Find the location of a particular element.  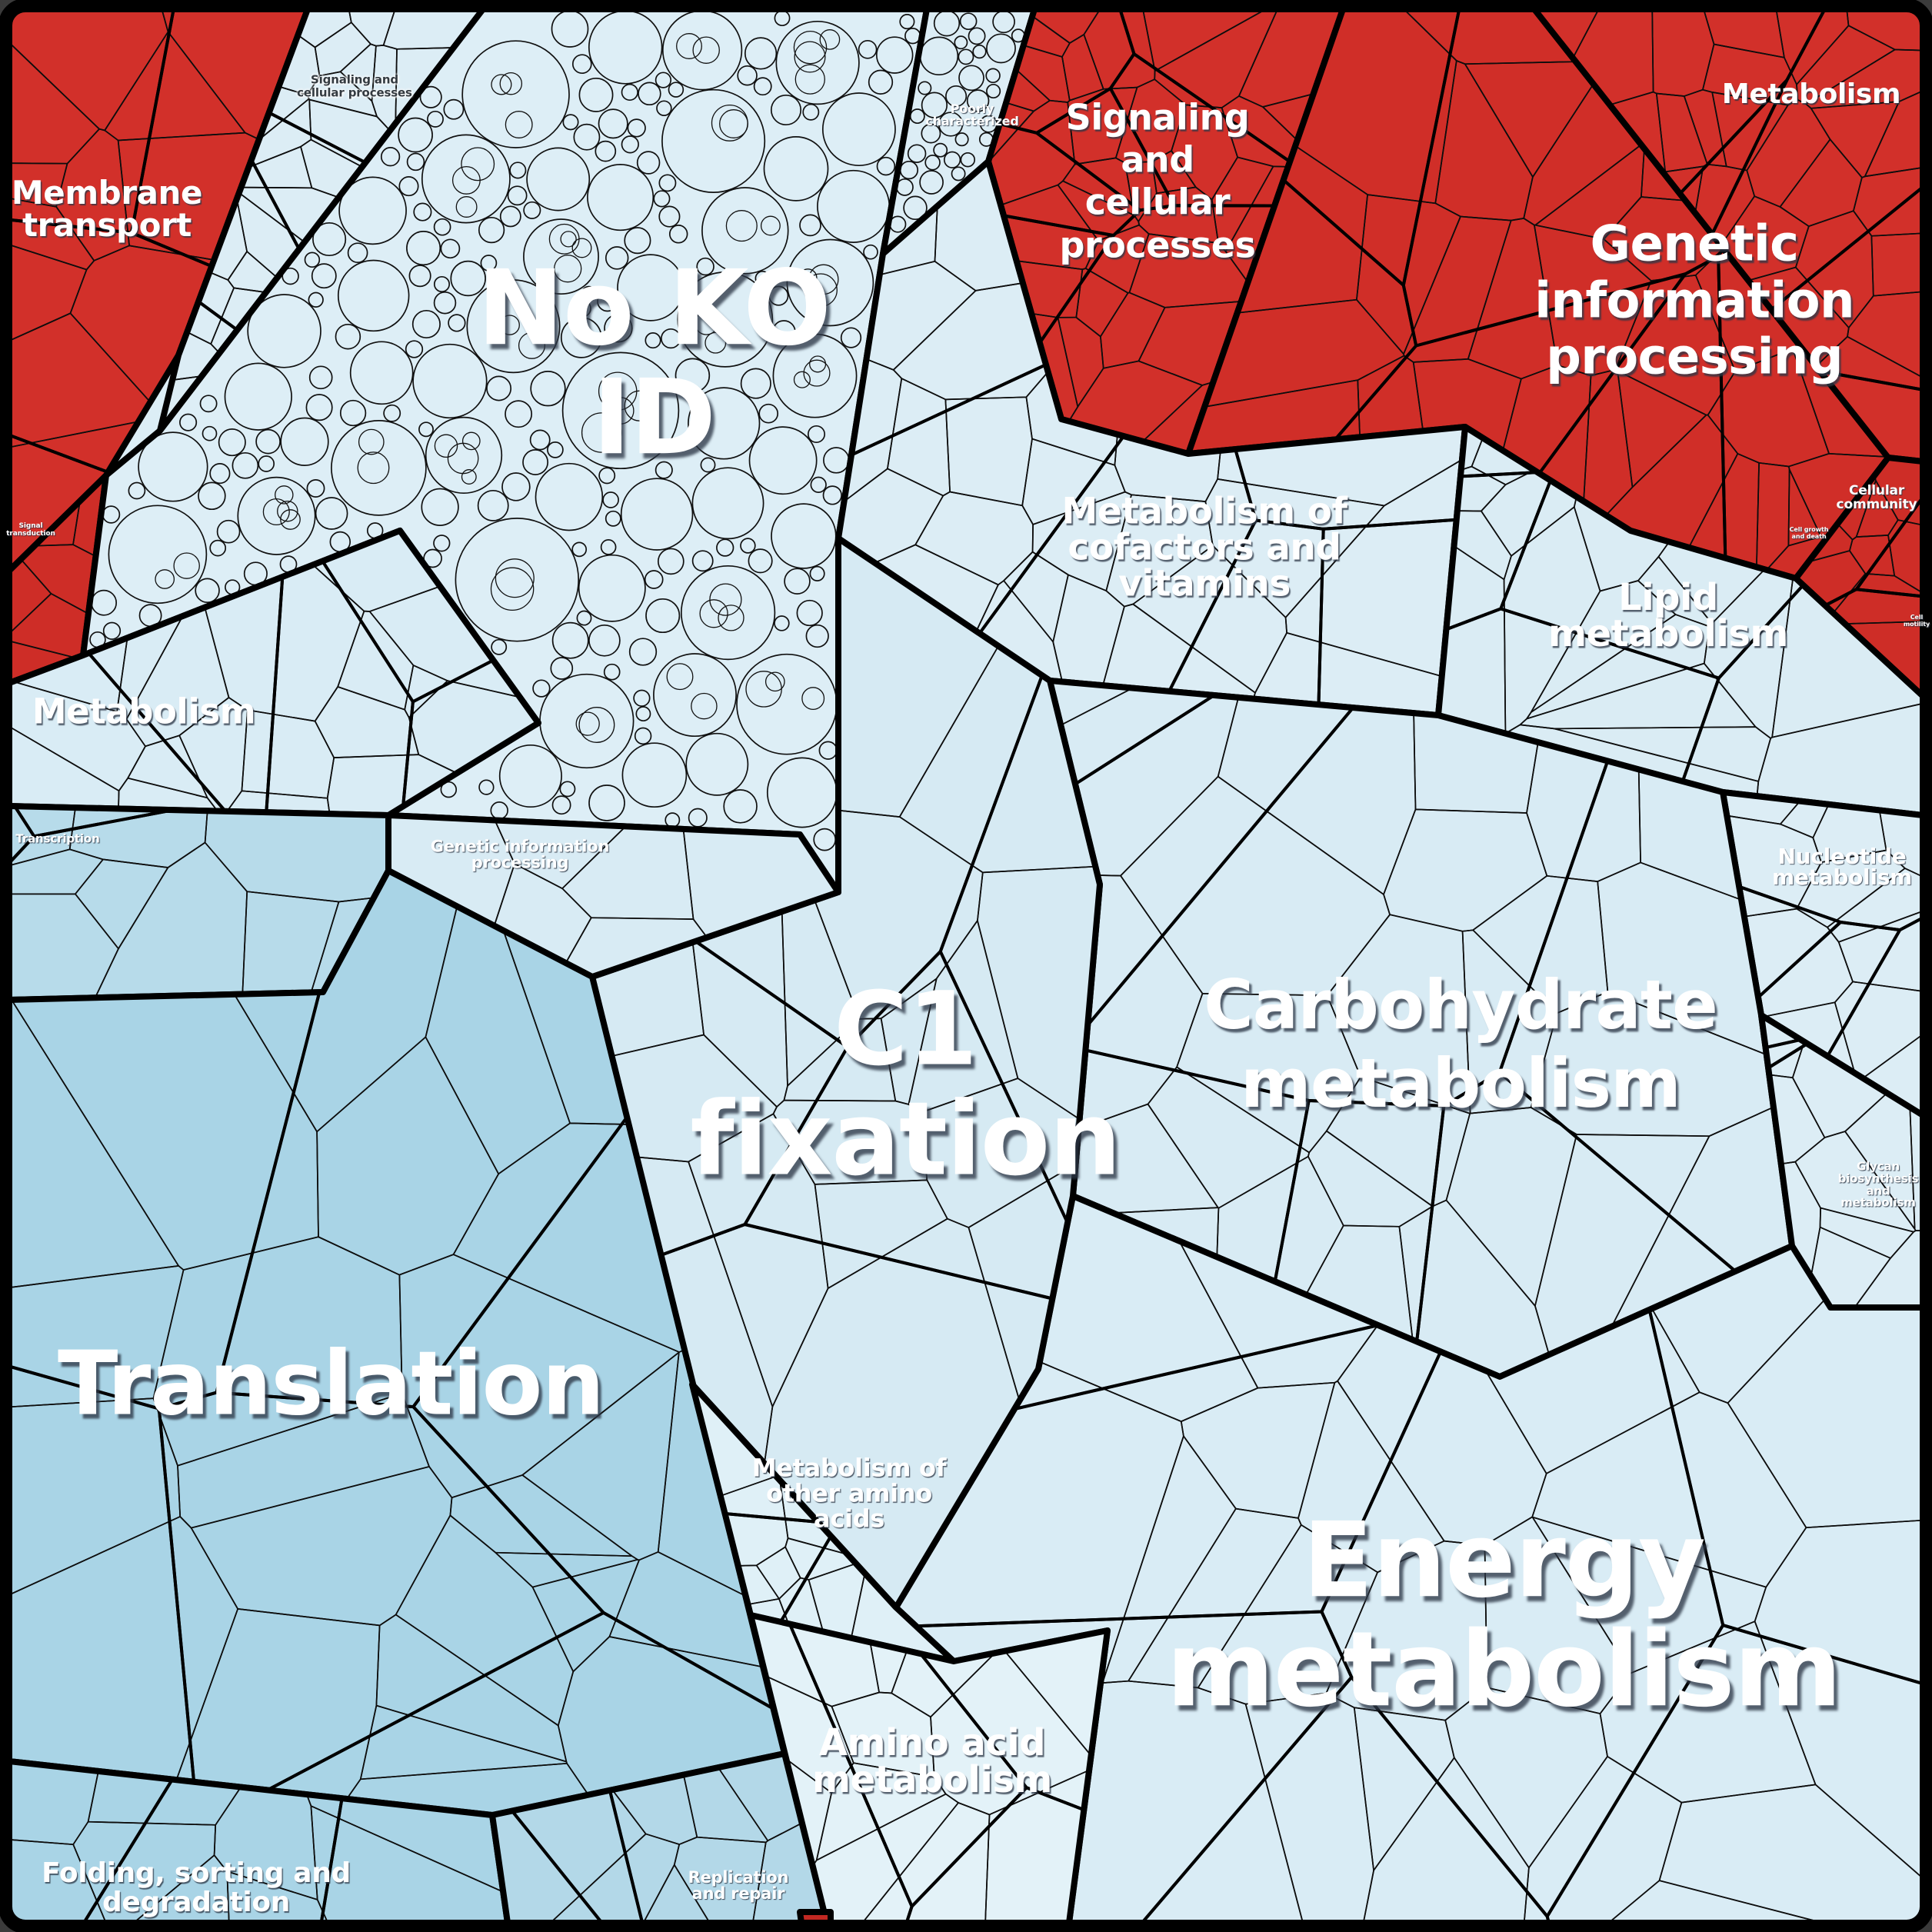

region-fill-membrane-transport is located at coordinates (158, 290).